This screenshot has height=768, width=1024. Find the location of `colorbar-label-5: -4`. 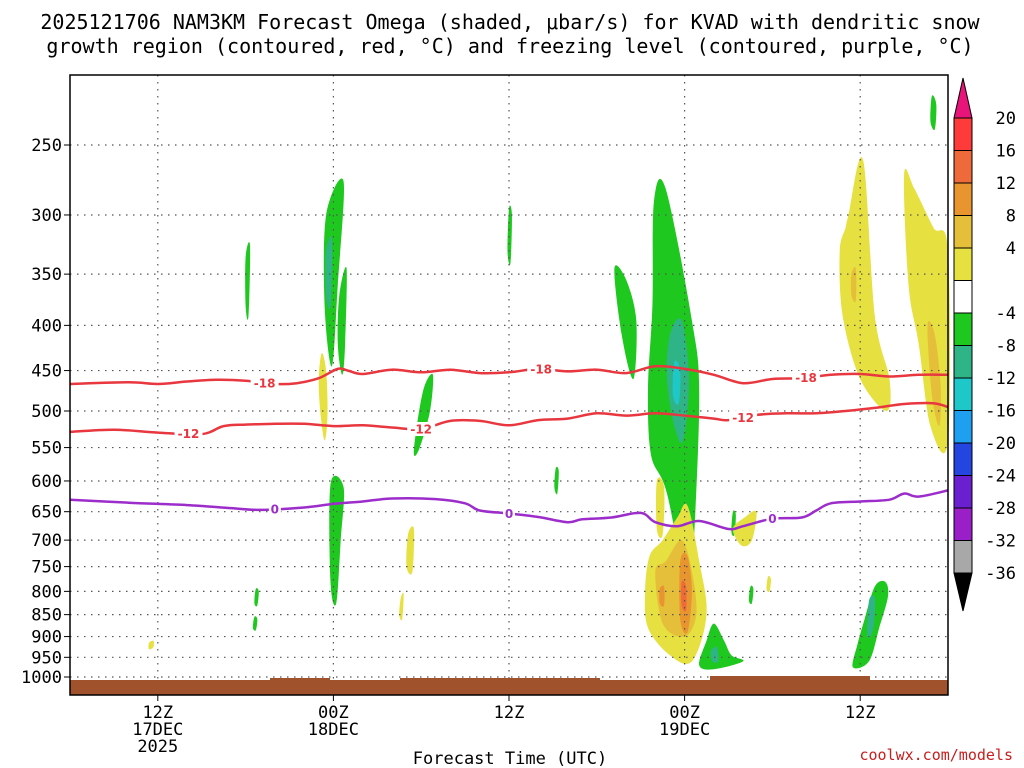

colorbar-label-5: -4 is located at coordinates (1006, 314).